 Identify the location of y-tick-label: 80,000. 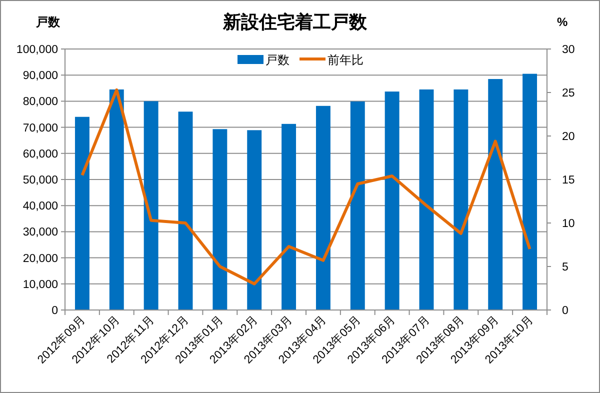
(40, 102).